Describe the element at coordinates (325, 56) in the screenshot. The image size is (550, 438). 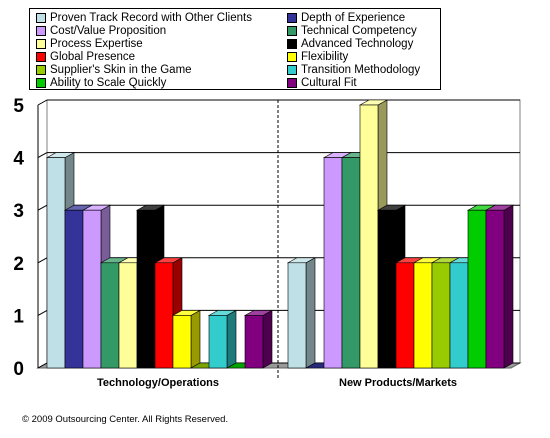
I see `legend-label: Flexibility` at that location.